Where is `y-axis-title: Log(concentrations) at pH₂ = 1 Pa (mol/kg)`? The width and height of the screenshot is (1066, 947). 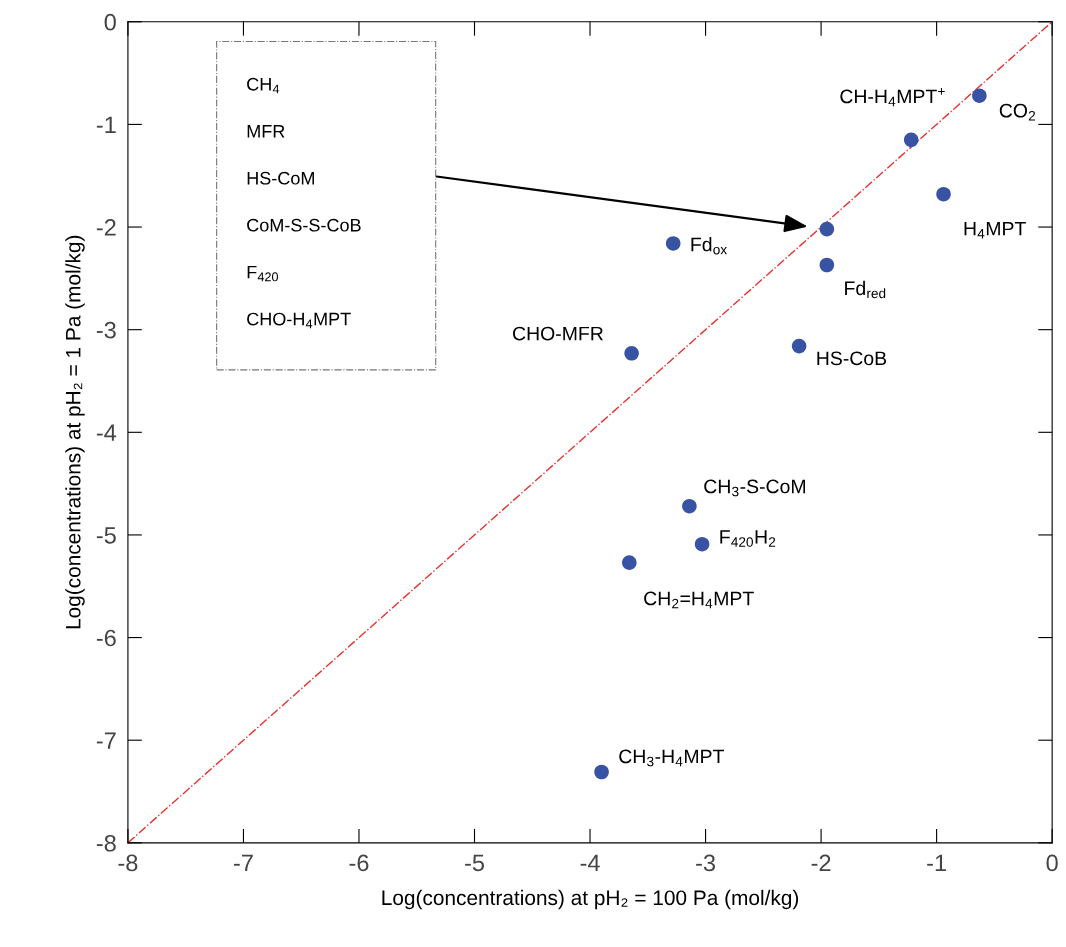 y-axis-title: Log(concentrations) at pH₂ = 1 Pa (mol/kg) is located at coordinates (75, 432).